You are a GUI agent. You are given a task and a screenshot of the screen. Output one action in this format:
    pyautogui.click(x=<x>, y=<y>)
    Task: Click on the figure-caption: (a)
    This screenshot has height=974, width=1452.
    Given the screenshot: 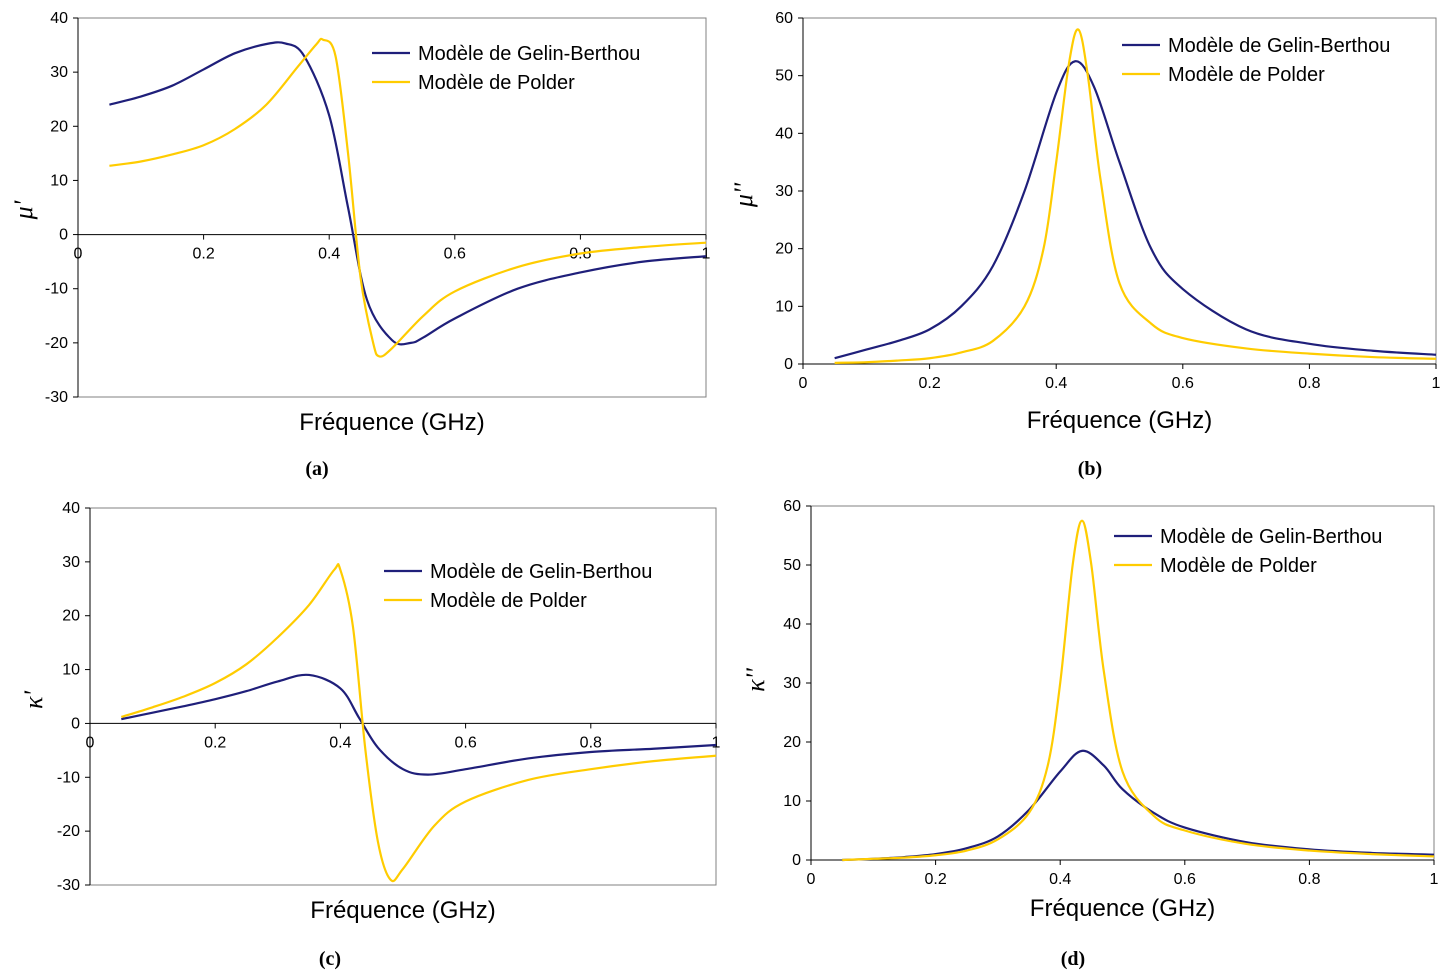 What is the action you would take?
    pyautogui.click(x=316, y=469)
    